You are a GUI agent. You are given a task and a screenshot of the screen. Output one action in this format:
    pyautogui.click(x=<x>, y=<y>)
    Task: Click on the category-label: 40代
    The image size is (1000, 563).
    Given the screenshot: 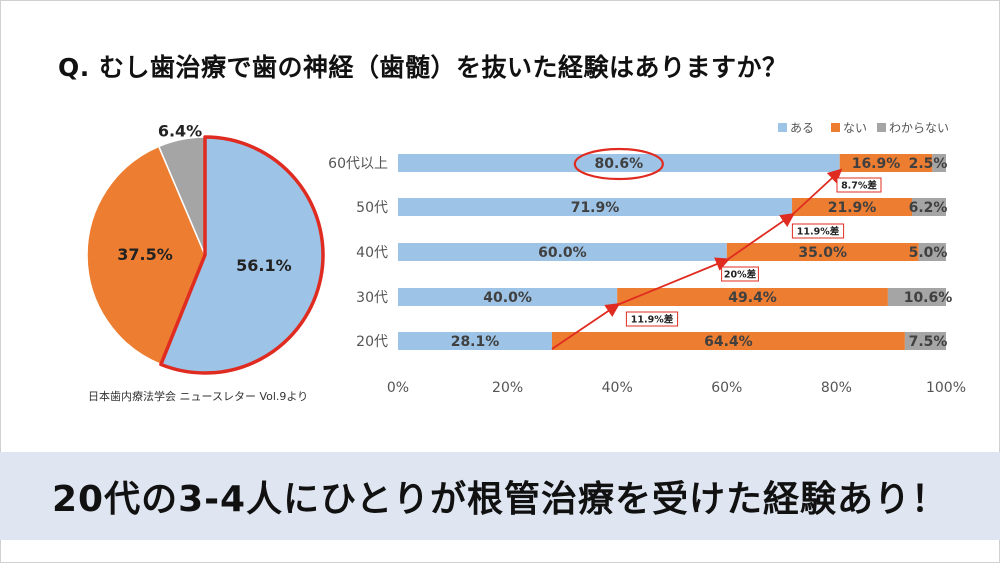 What is the action you would take?
    pyautogui.click(x=372, y=253)
    